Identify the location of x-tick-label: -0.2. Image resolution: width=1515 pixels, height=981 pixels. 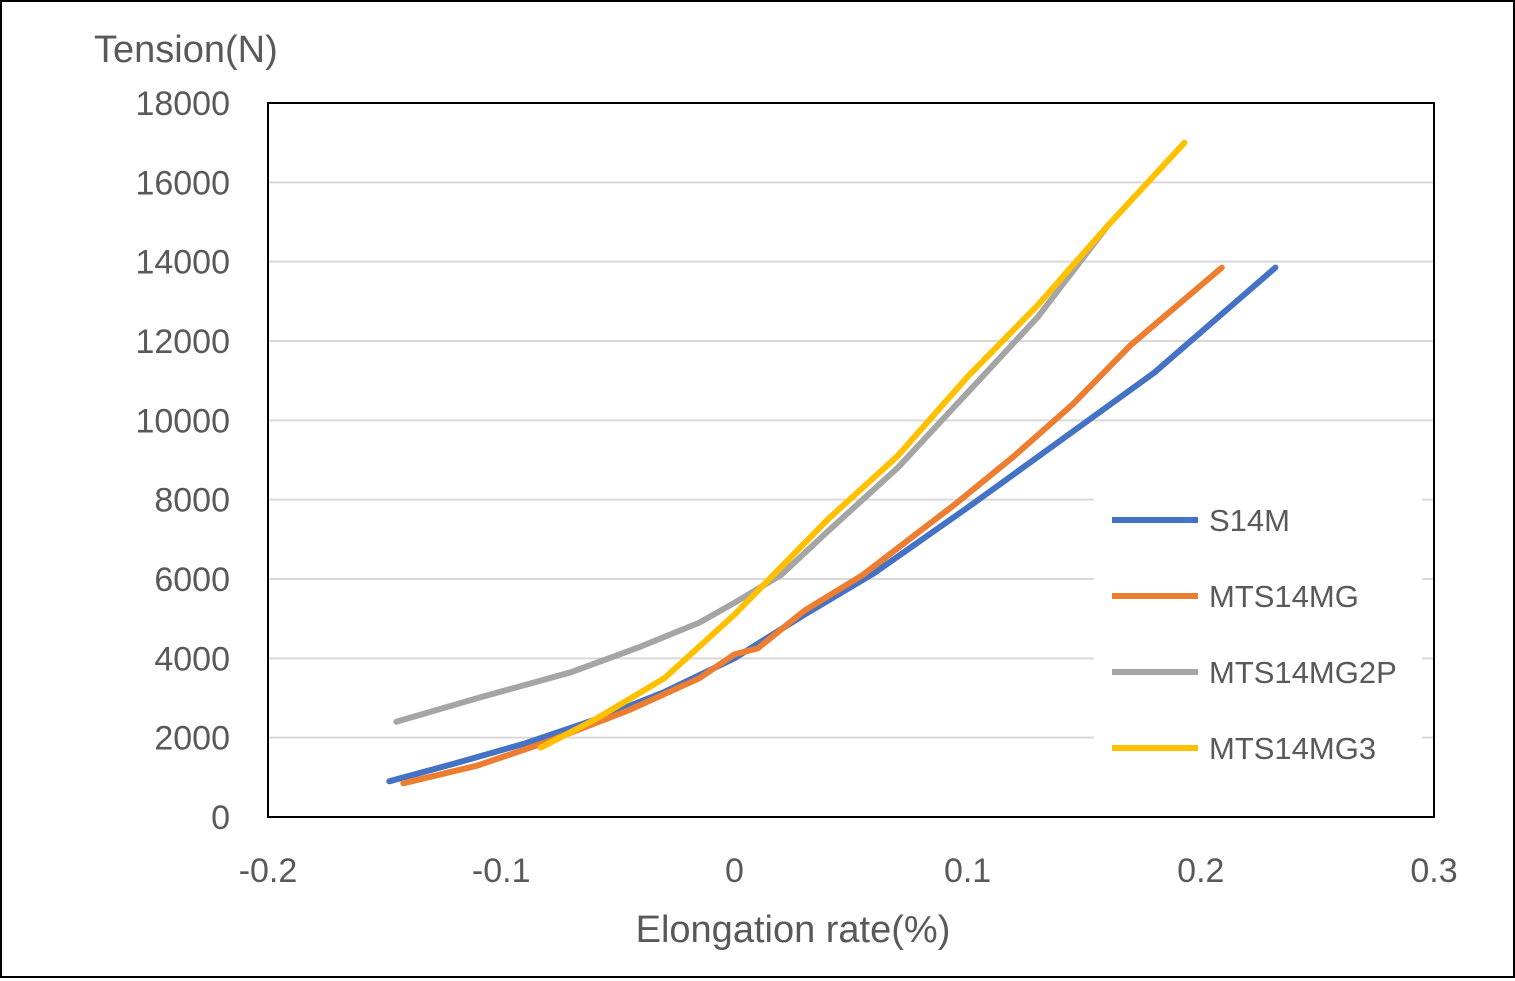
(268, 871).